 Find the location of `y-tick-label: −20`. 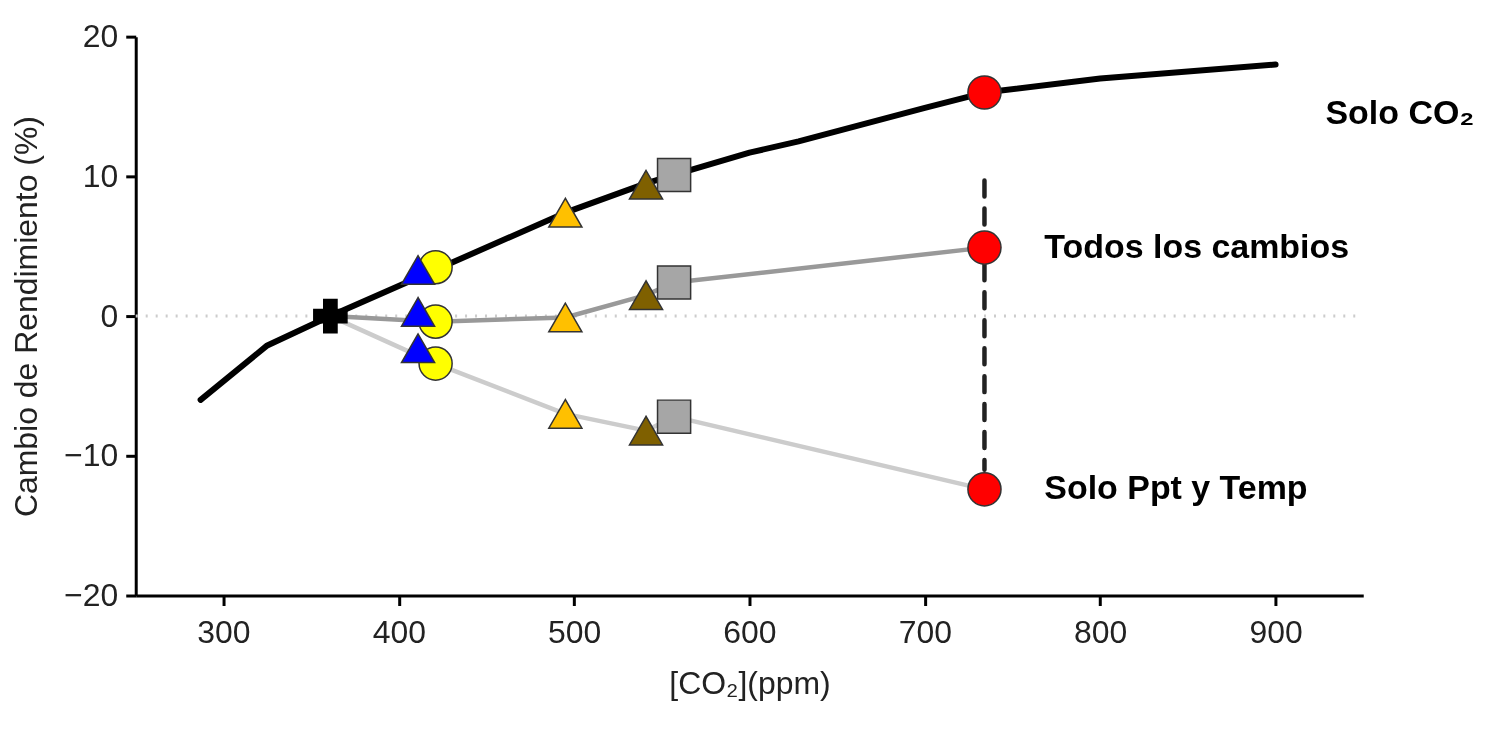

y-tick-label: −20 is located at coordinates (91, 594).